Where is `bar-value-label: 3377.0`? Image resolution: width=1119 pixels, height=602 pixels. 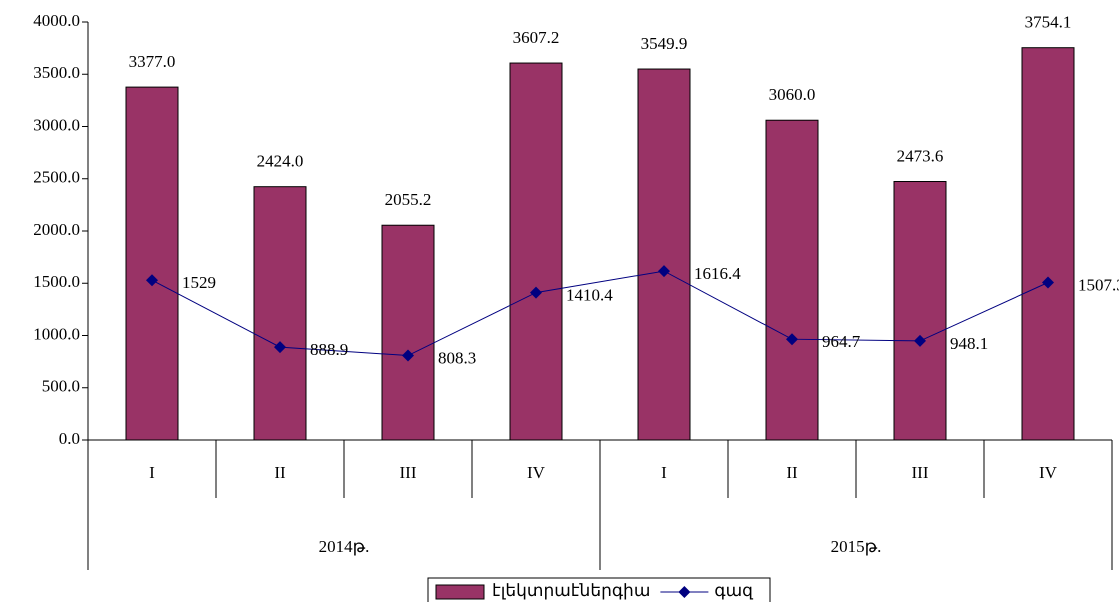 bar-value-label: 3377.0 is located at coordinates (152, 61).